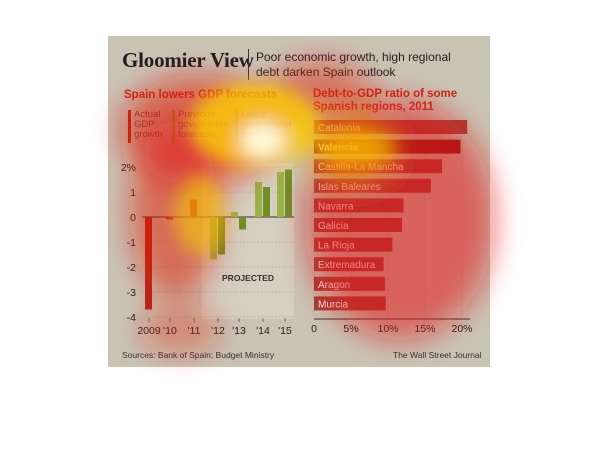  Describe the element at coordinates (128, 168) in the screenshot. I see `gdp-y-tick: 2%` at that location.